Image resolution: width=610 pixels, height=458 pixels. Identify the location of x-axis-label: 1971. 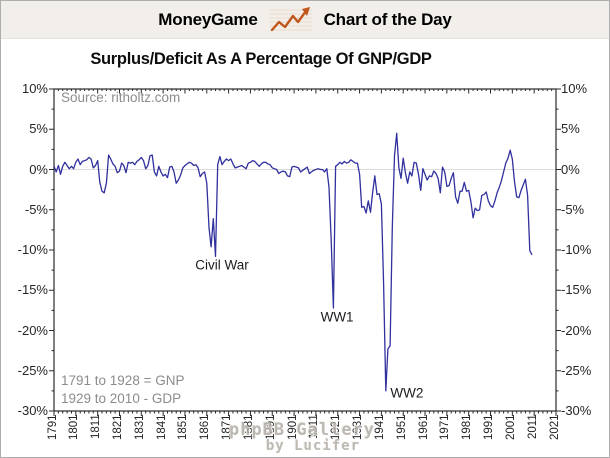
(445, 427).